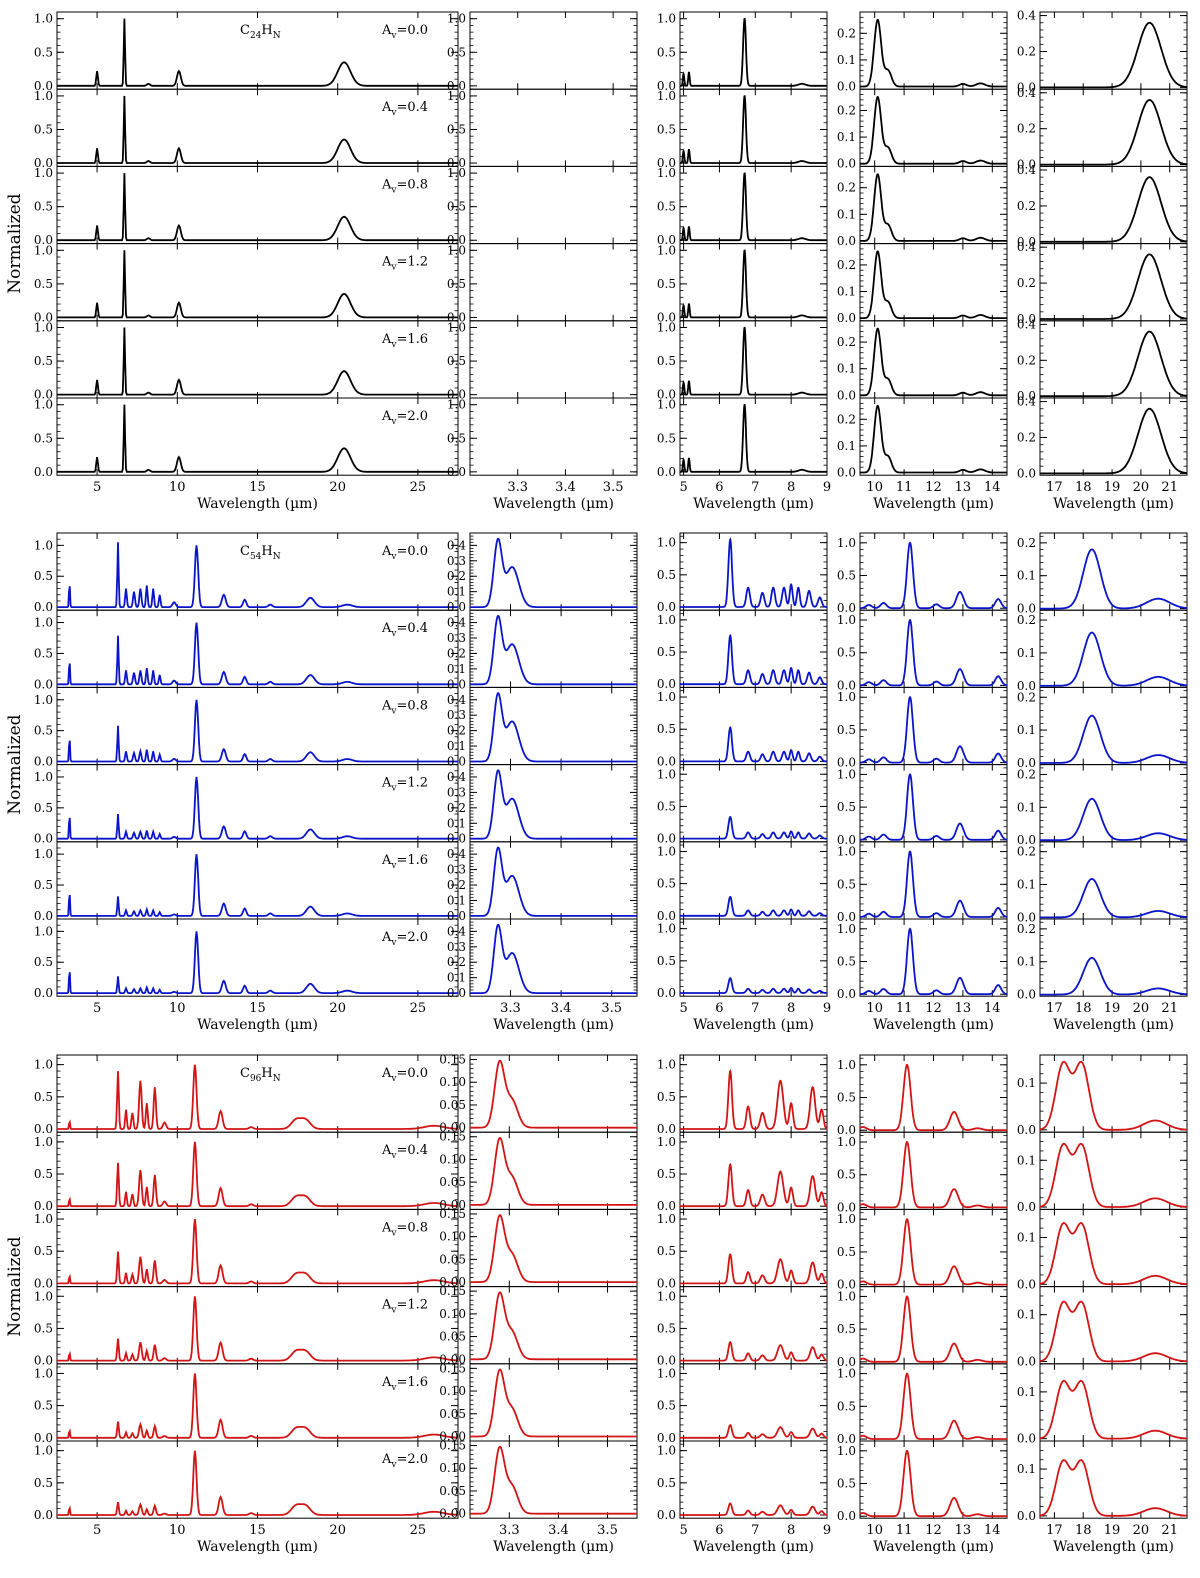 The width and height of the screenshot is (1200, 1578). I want to click on panel-0-3-3: 0.0 0.1 0.2, so click(922, 284).